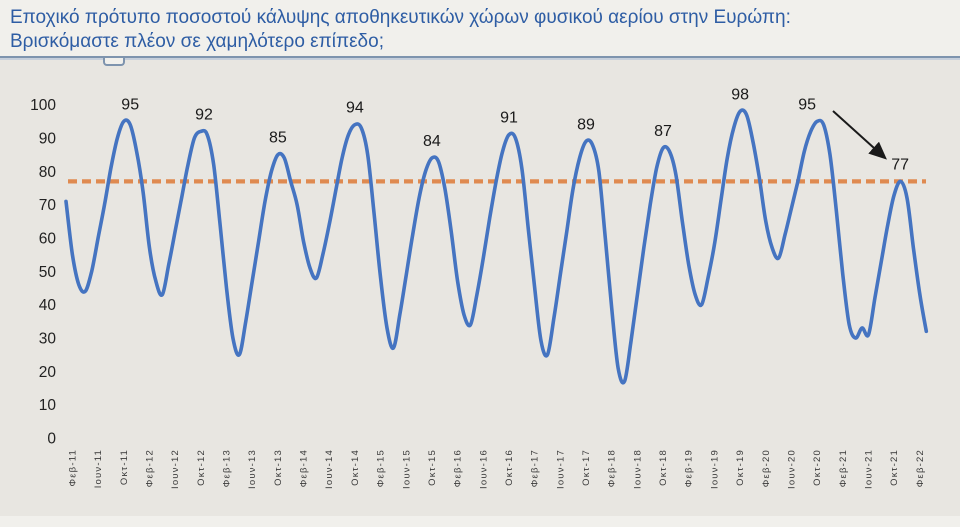 The width and height of the screenshot is (960, 527). What do you see at coordinates (278, 467) in the screenshot?
I see `x-tick-label: Οκτ-13` at bounding box center [278, 467].